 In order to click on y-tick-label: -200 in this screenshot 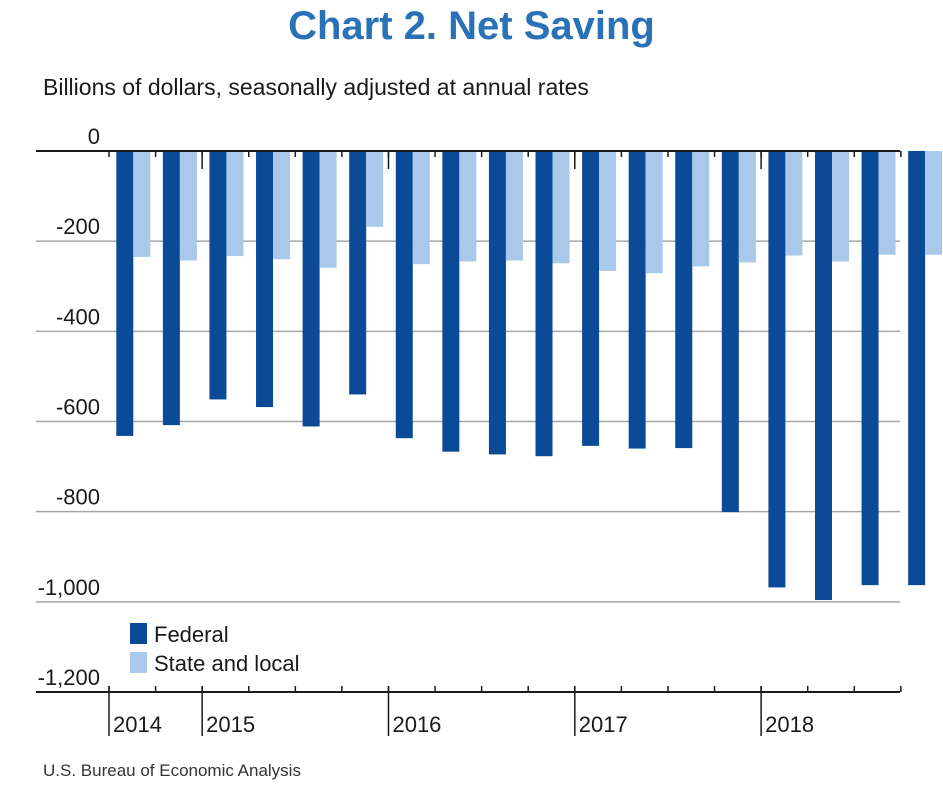, I will do `click(78, 226)`.